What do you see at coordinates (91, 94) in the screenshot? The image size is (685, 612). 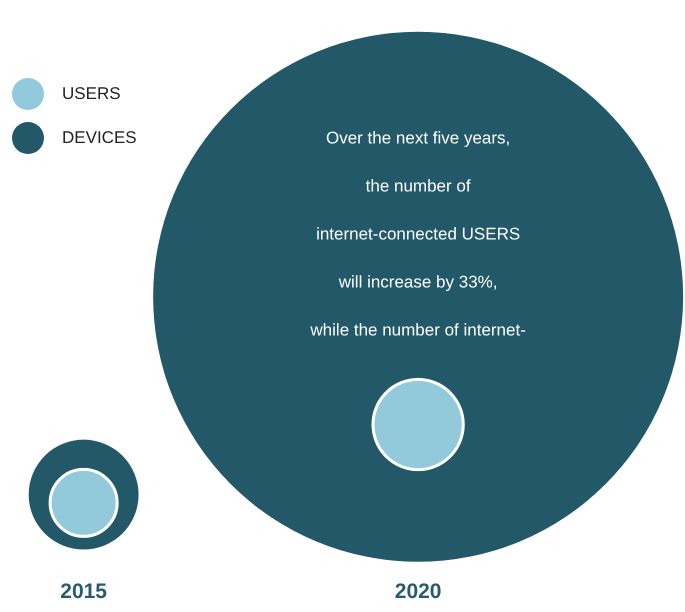 I see `legend-label: USERS` at bounding box center [91, 94].